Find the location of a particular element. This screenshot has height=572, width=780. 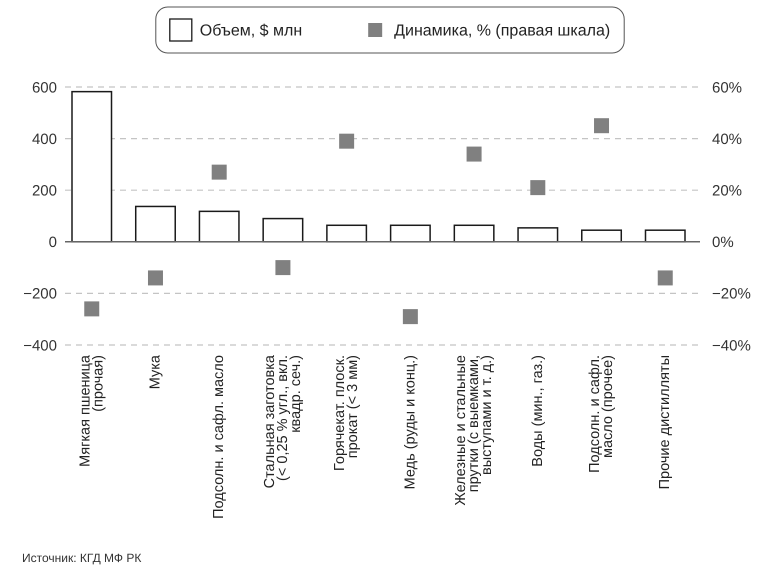

x-tick-label: Медь (руды и конц.) is located at coordinates (410, 422).